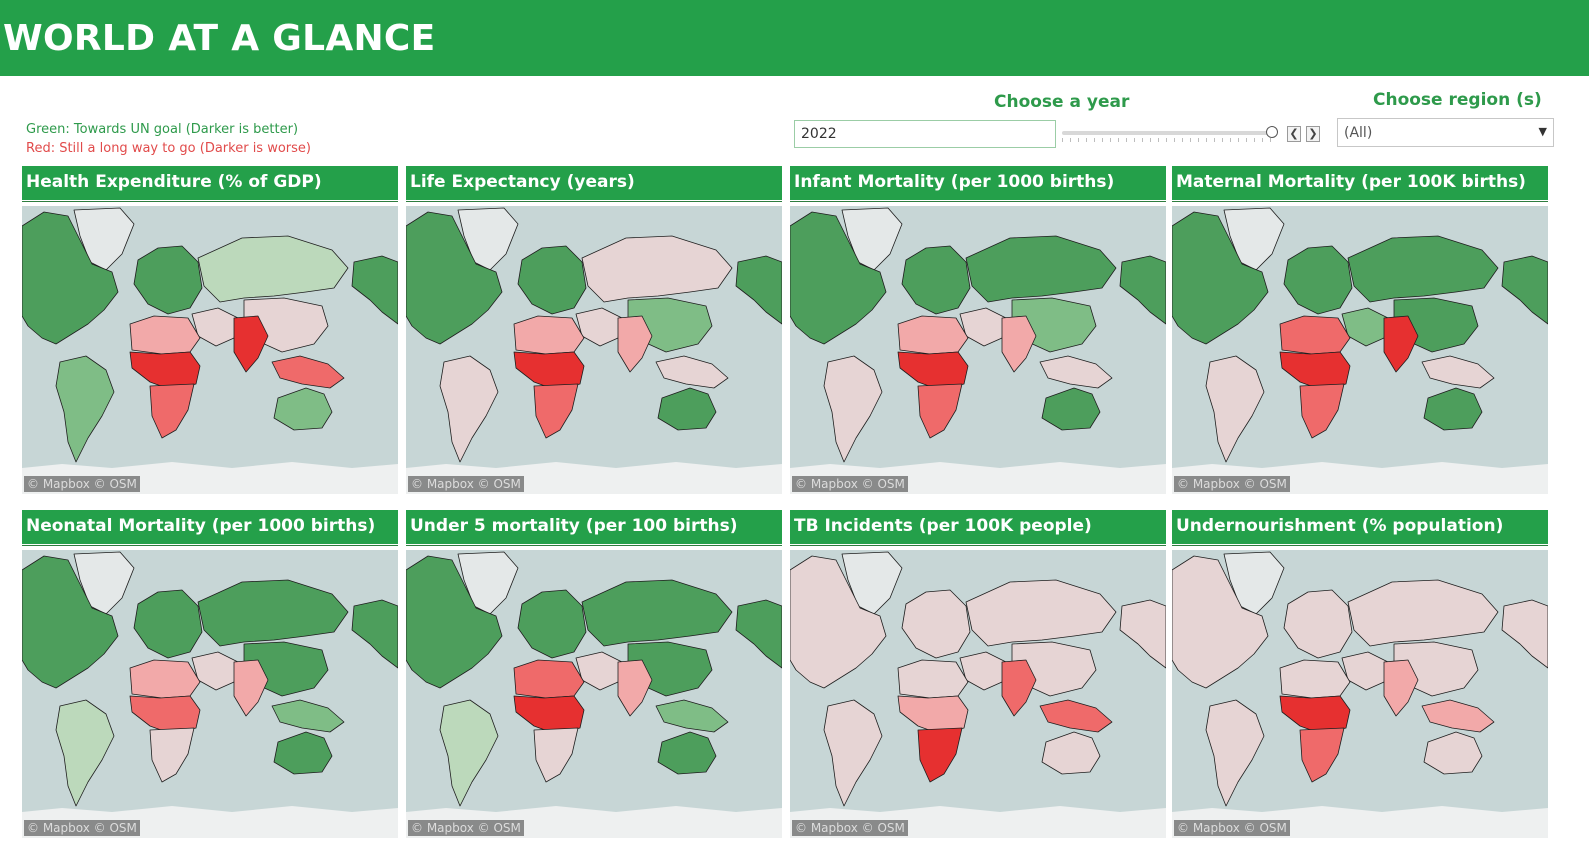 The height and width of the screenshot is (866, 1589). I want to click on previous-year-button: ❮, so click(1294, 134).